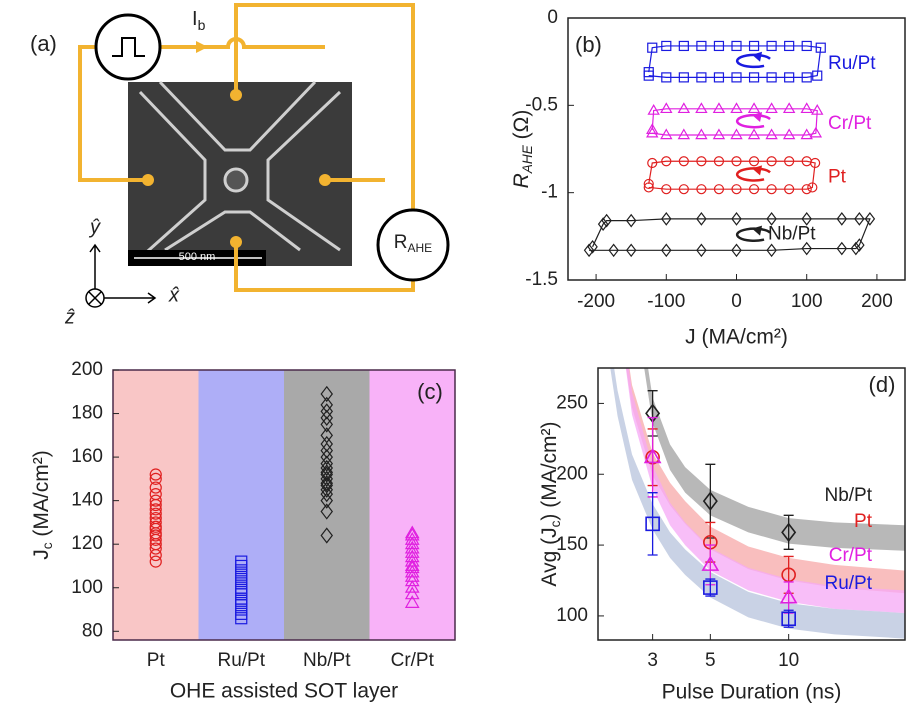  Describe the element at coordinates (69, 317) in the screenshot. I see `axis-z-label: ẑ` at that location.